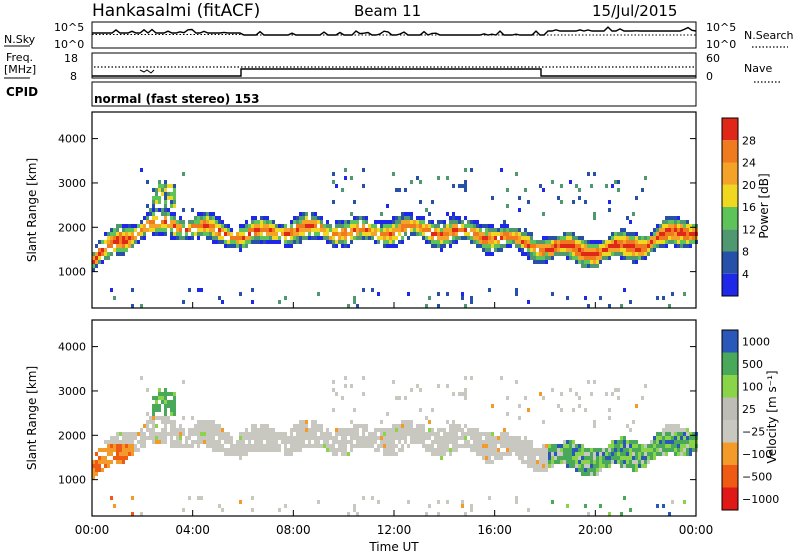 This screenshot has height=554, width=800. I want to click on colorbar-tick-label: 8, so click(745, 252).